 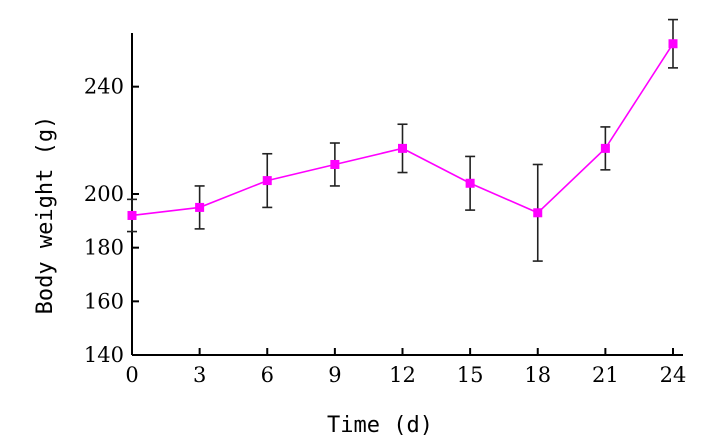 I want to click on x-tick-label: 0, so click(x=131, y=375).